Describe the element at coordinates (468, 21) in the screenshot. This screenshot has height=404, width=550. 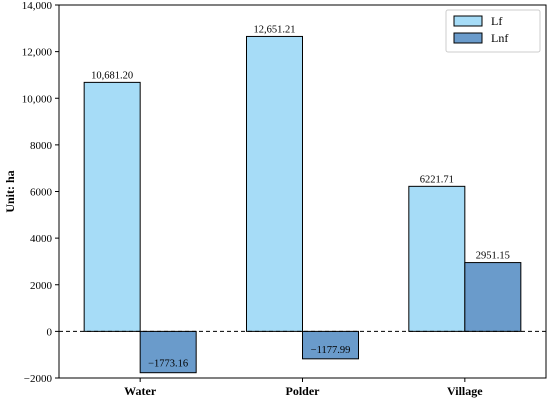
I see `legend-swatch-lf` at that location.